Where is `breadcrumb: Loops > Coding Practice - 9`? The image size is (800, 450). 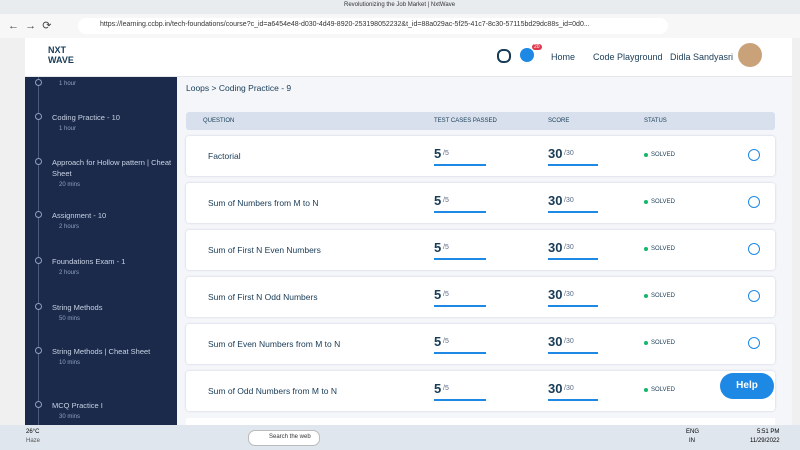 breadcrumb: Loops > Coding Practice - 9 is located at coordinates (239, 88).